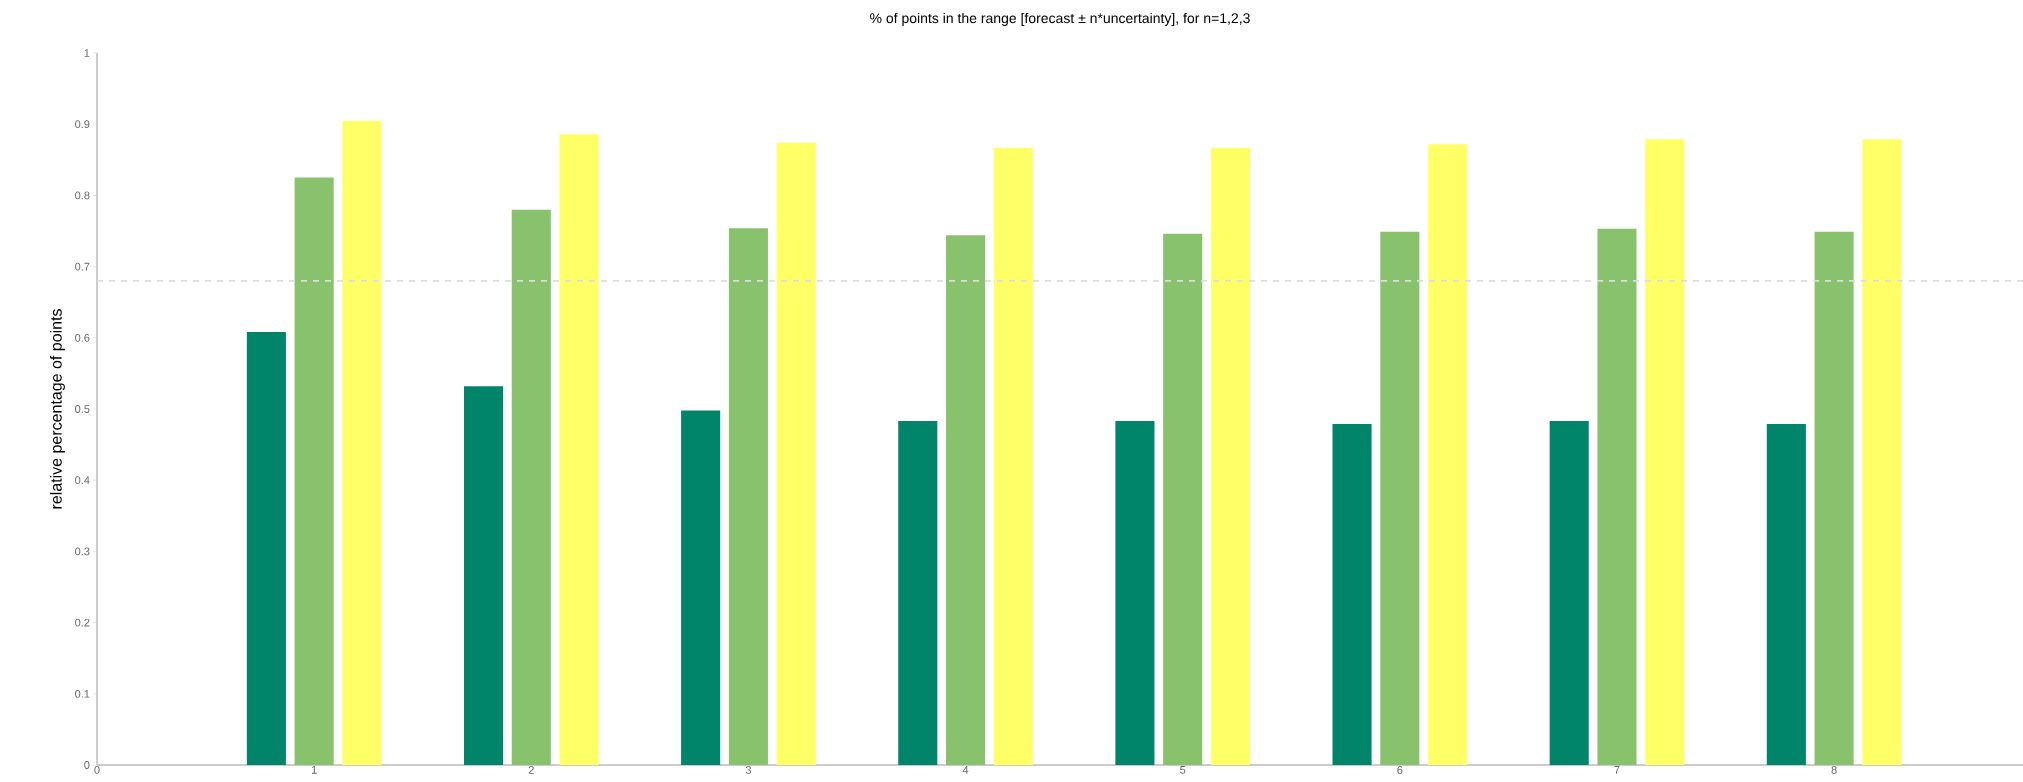  I want to click on x-tick-label: 8, so click(1834, 770).